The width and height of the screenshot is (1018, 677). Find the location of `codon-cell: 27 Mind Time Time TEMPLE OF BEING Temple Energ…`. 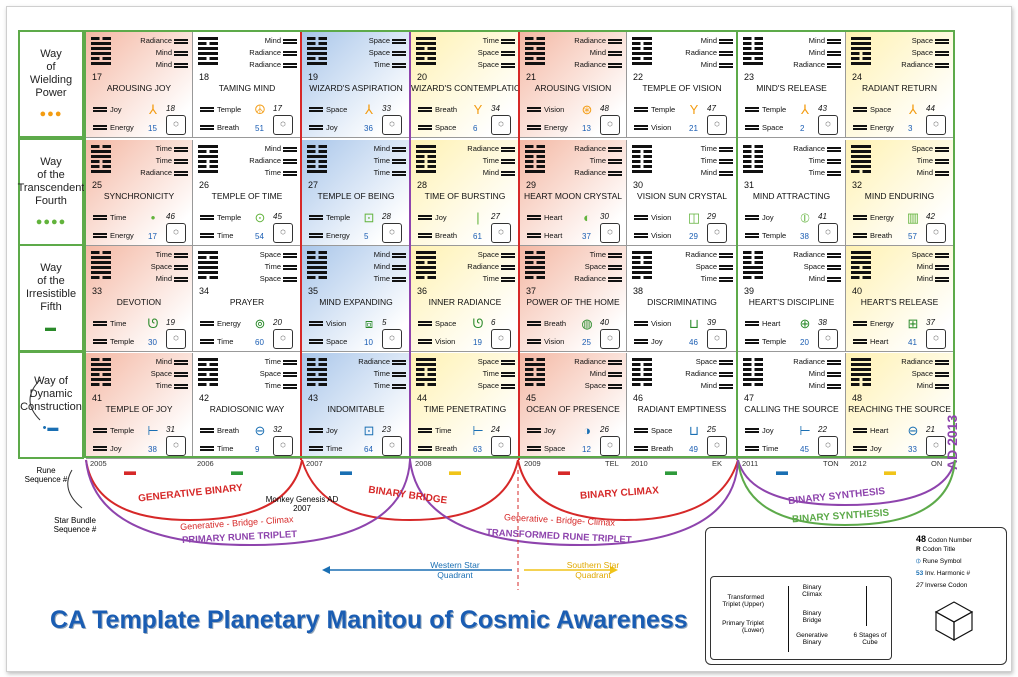

codon-cell: 27 Mind Time Time TEMPLE OF BEING Temple Energ… is located at coordinates (356, 193).